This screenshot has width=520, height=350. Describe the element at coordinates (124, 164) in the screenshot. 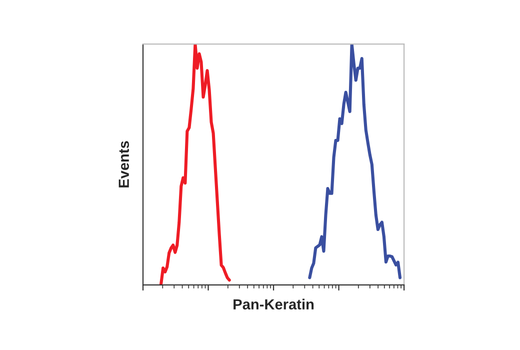

I see `y-axis-title: Events` at that location.